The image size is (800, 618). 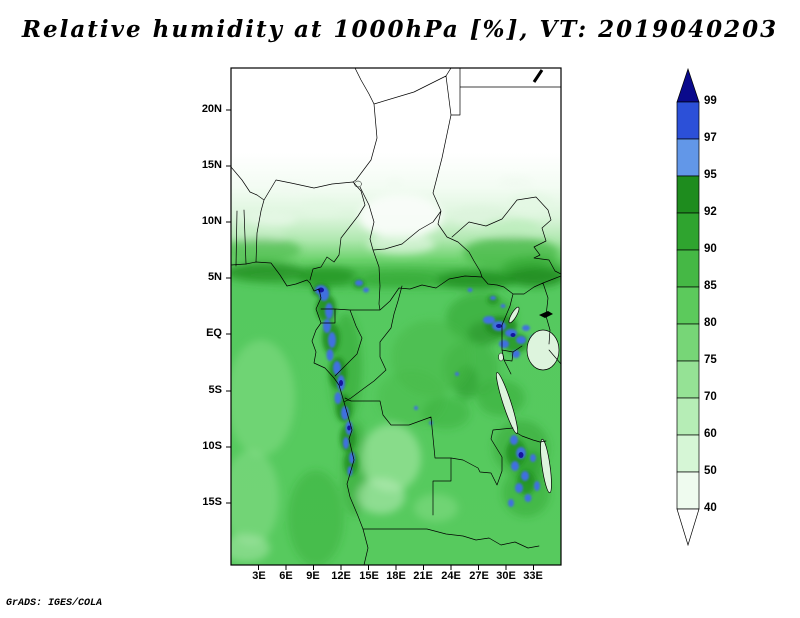 I want to click on x-tick-label: 6E, so click(x=286, y=576).